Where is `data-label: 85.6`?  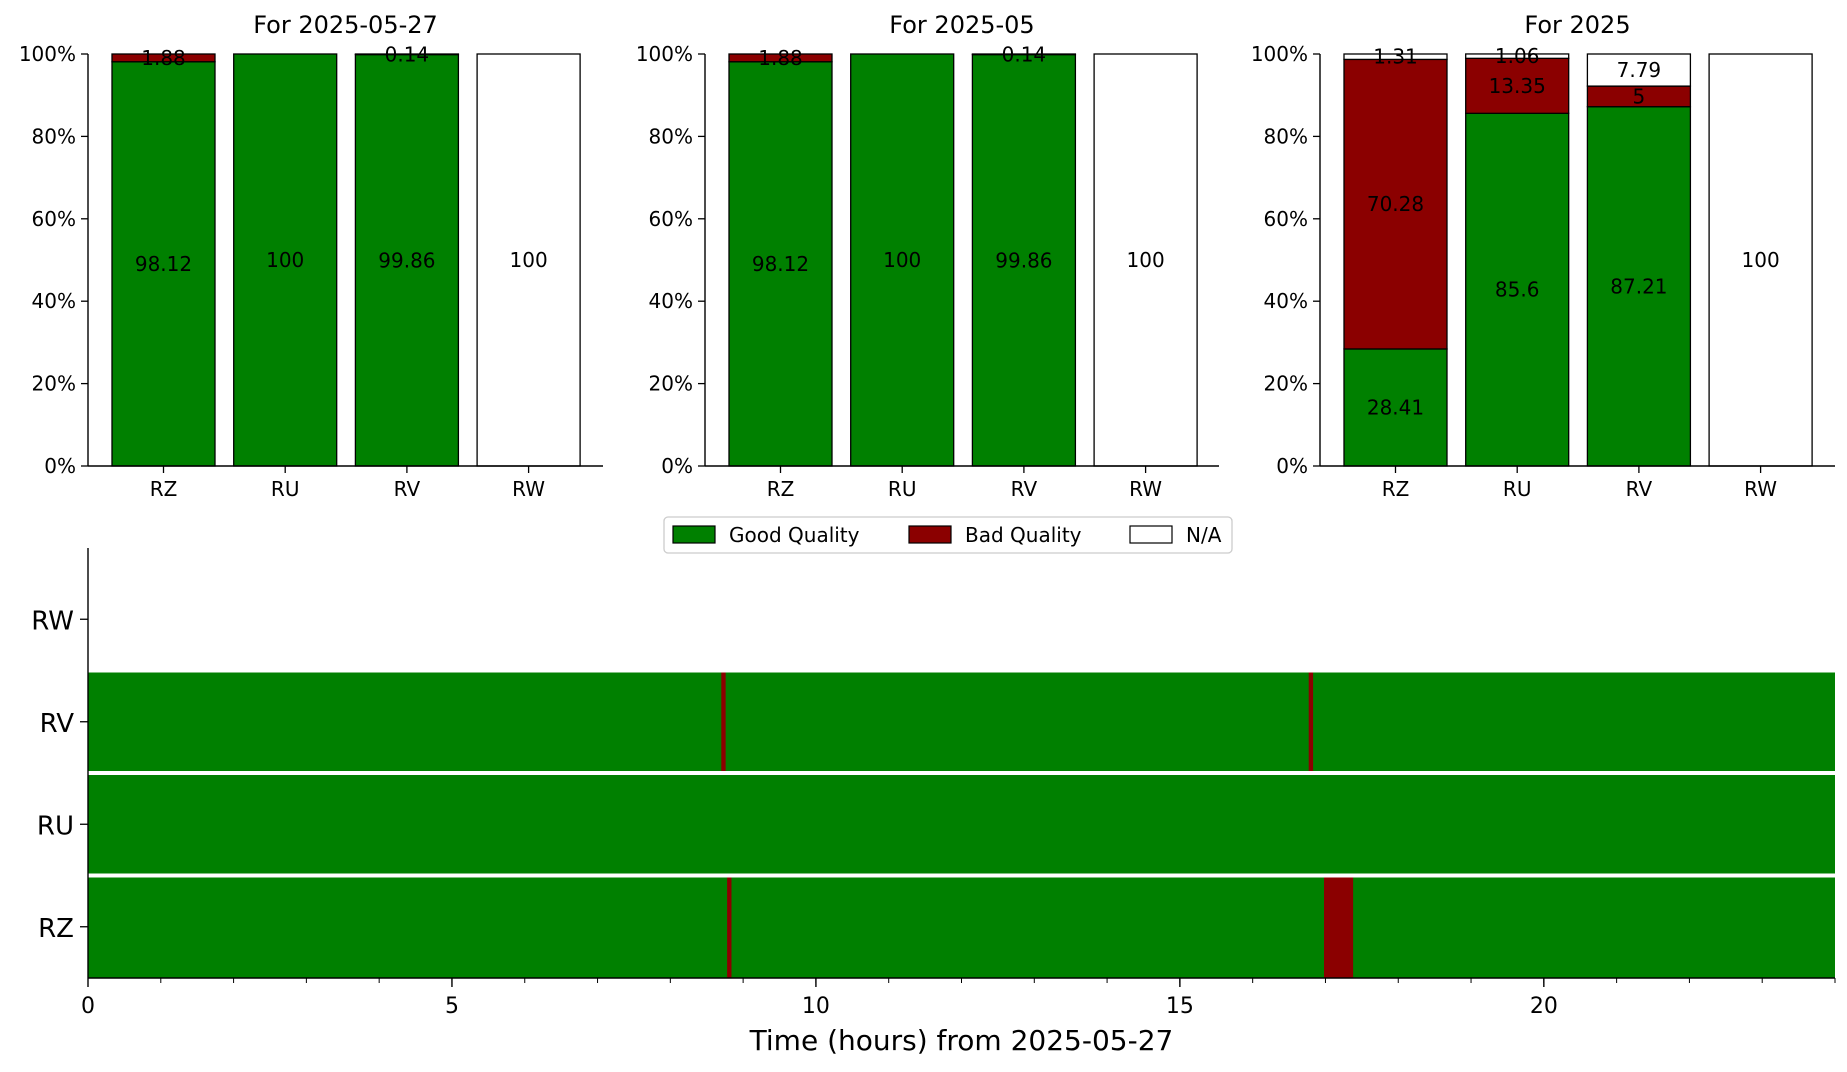
data-label: 85.6 is located at coordinates (1517, 290).